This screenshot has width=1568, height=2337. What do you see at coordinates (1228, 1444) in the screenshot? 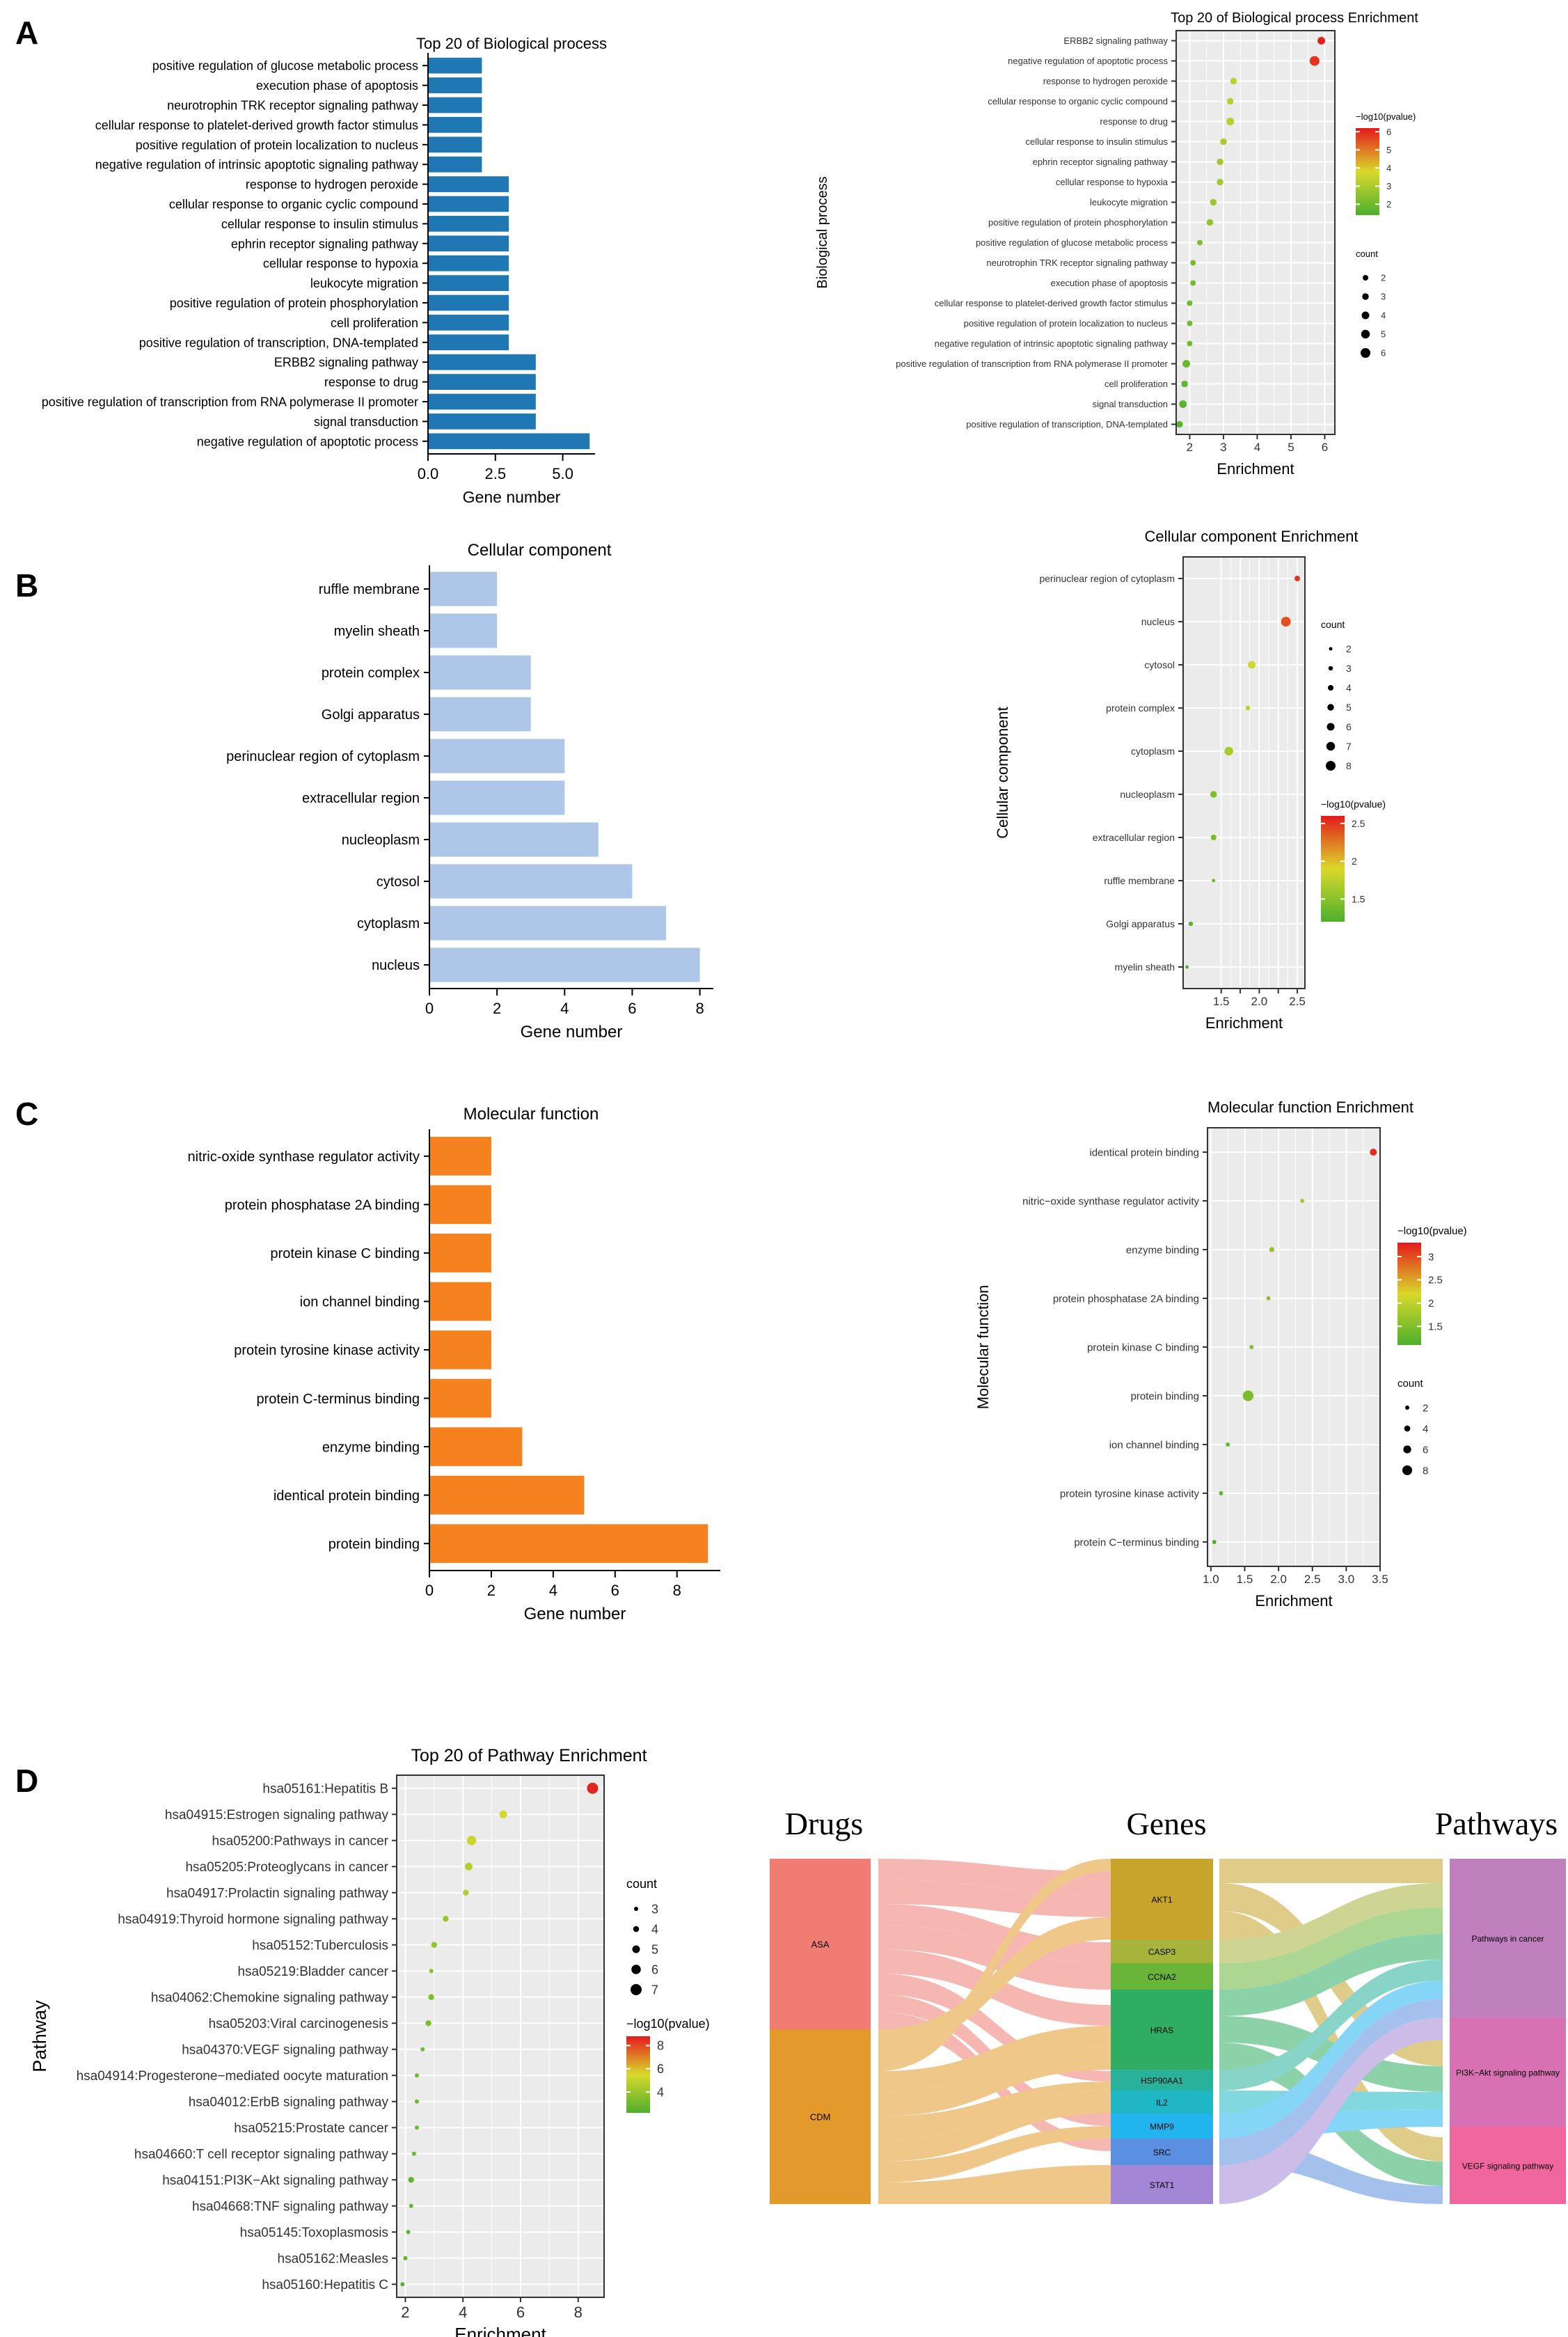
I see `point-ion-channel-binding` at bounding box center [1228, 1444].